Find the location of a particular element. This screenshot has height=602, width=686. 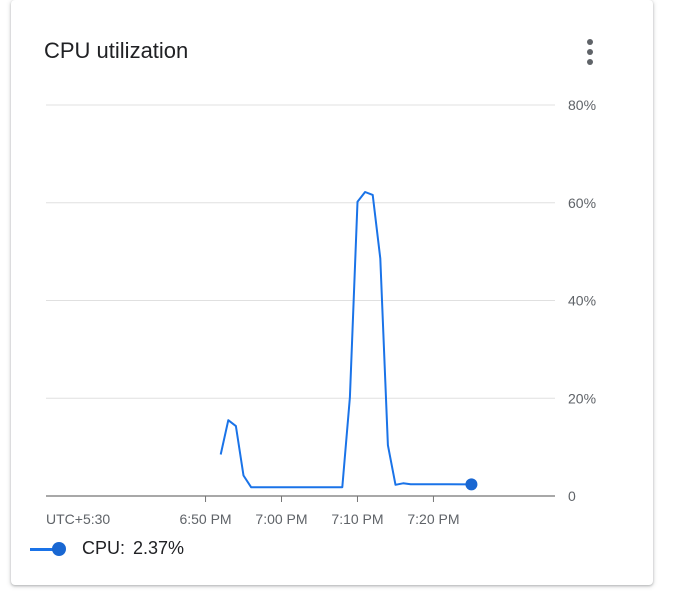

y-tick-label: 80% is located at coordinates (582, 105).